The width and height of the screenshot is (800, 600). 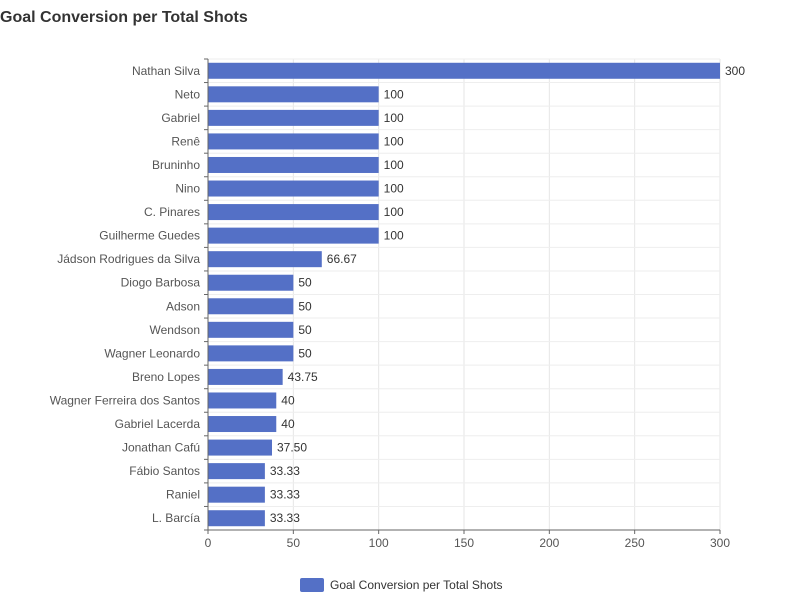 What do you see at coordinates (128, 259) in the screenshot?
I see `category-label: Jádson Rodrigues da Silva` at bounding box center [128, 259].